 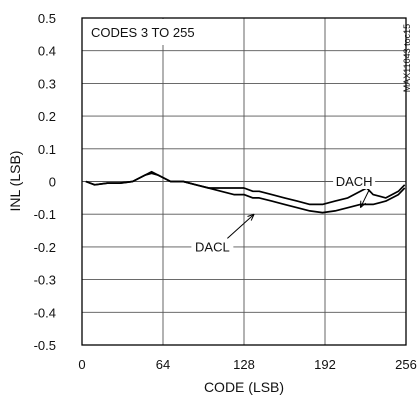 What do you see at coordinates (143, 32) in the screenshot?
I see `codes-range-label: CODES 3 TO 255` at bounding box center [143, 32].